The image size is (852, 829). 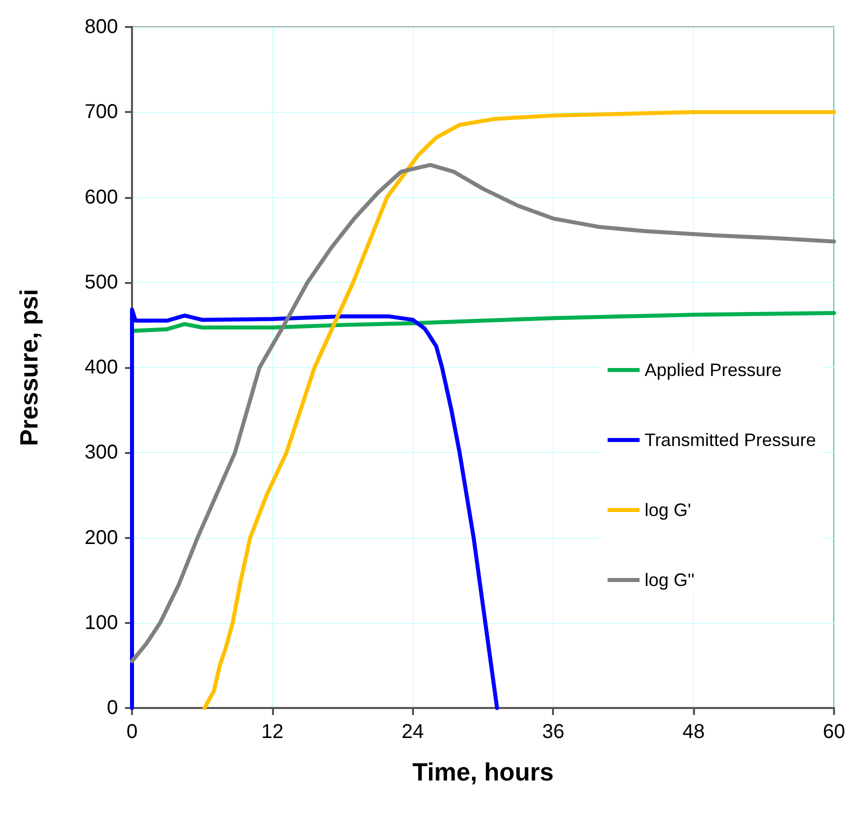 I want to click on y-tick-label: 600, so click(x=101, y=197).